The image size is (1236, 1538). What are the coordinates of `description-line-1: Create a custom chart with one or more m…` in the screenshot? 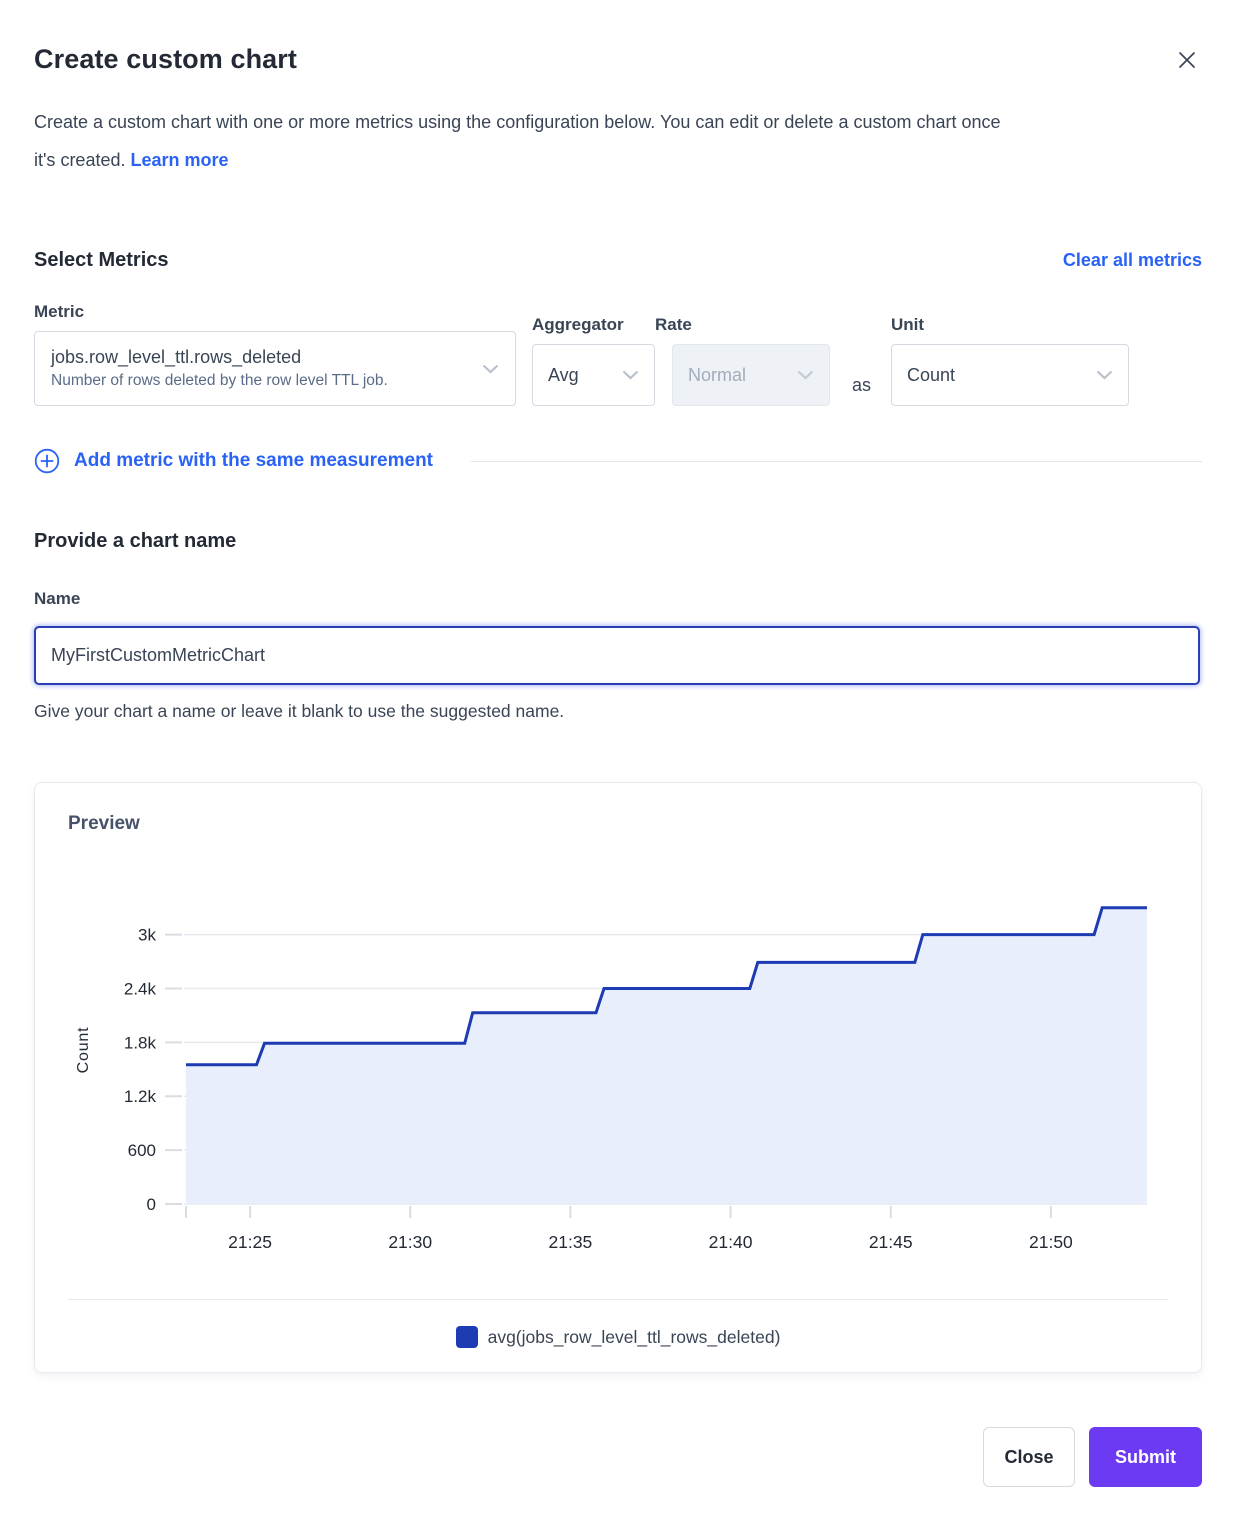 It's located at (517, 122).